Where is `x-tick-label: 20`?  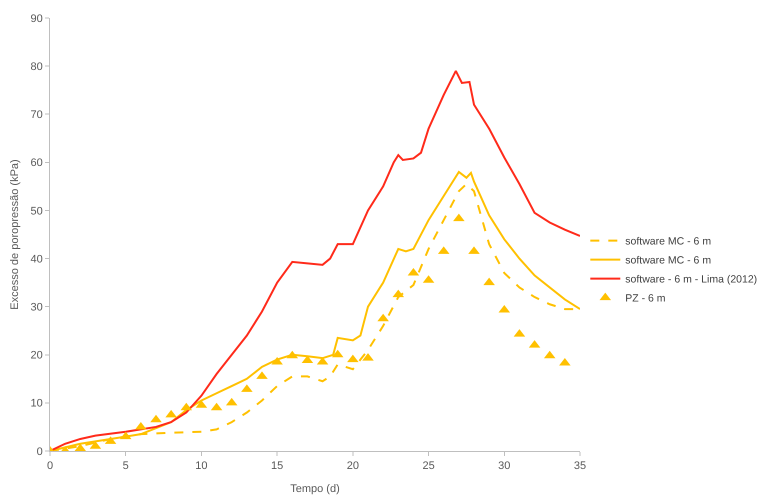 x-tick-label: 20 is located at coordinates (352, 466).